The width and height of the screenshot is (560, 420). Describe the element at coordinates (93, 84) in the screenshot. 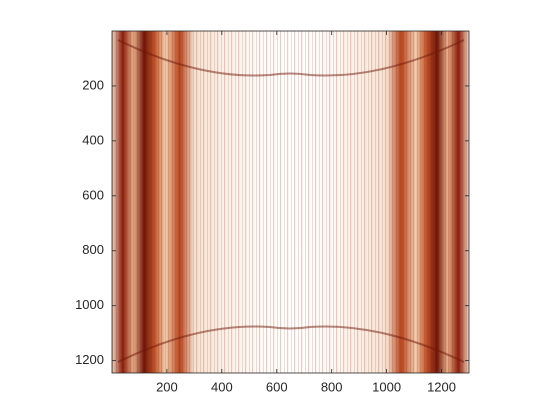

I see `y-tick-label: 200` at that location.